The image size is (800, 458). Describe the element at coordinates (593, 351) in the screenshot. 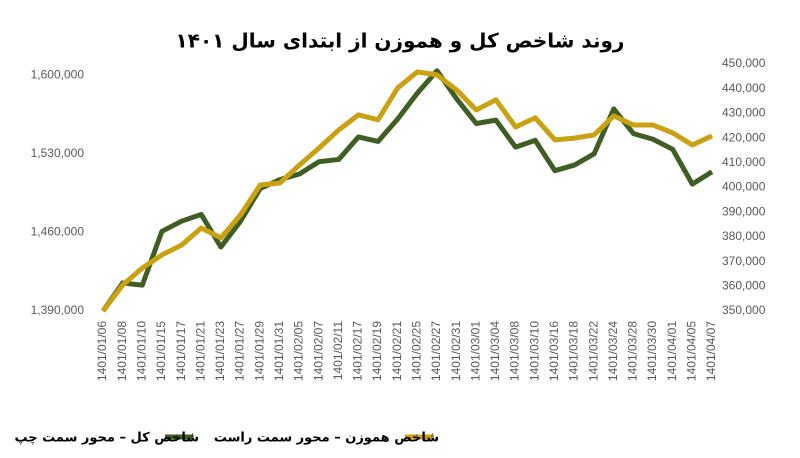

I see `x-tick-label: 1401/03/22` at that location.